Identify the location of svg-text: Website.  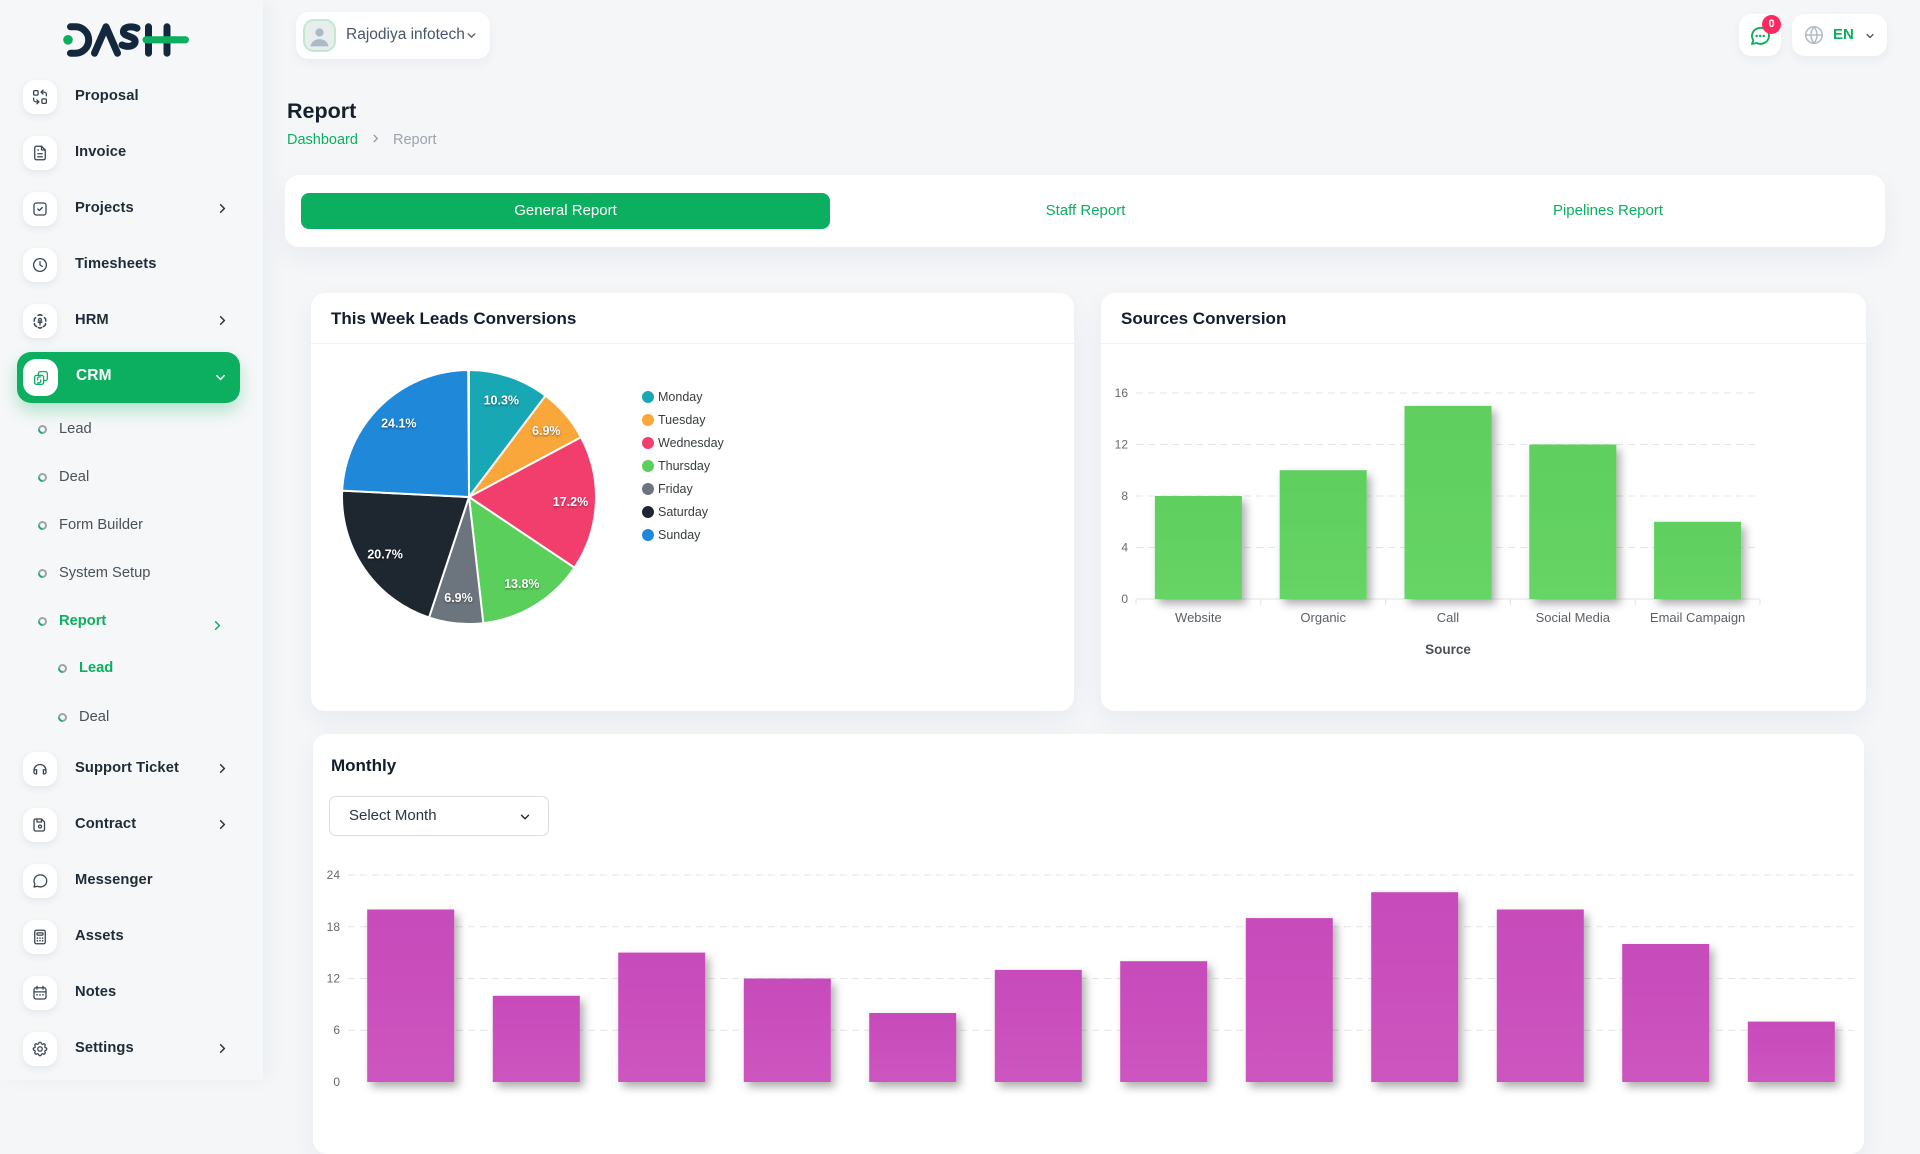
(1198, 617).